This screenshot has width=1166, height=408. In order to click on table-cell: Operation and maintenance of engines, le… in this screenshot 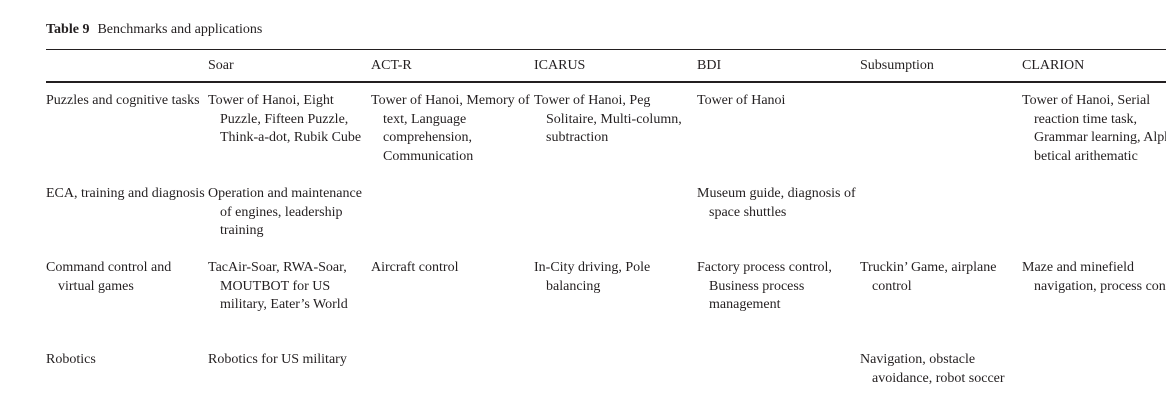, I will do `click(285, 212)`.